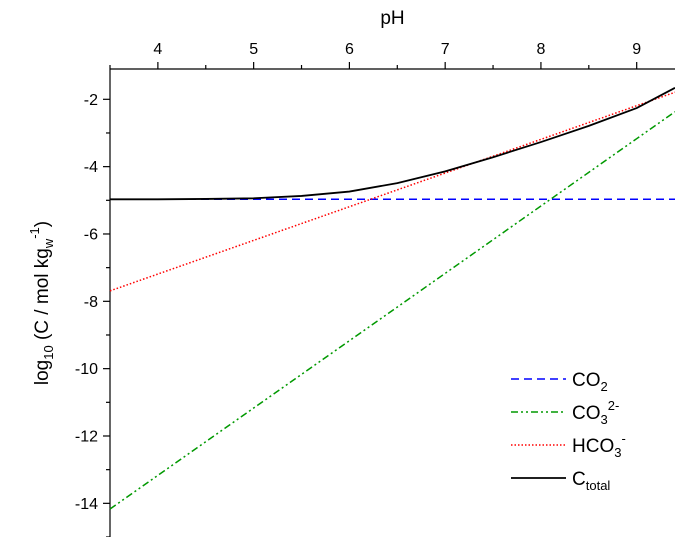 The height and width of the screenshot is (537, 675). What do you see at coordinates (590, 382) in the screenshot?
I see `legend-label-co2: CO2` at bounding box center [590, 382].